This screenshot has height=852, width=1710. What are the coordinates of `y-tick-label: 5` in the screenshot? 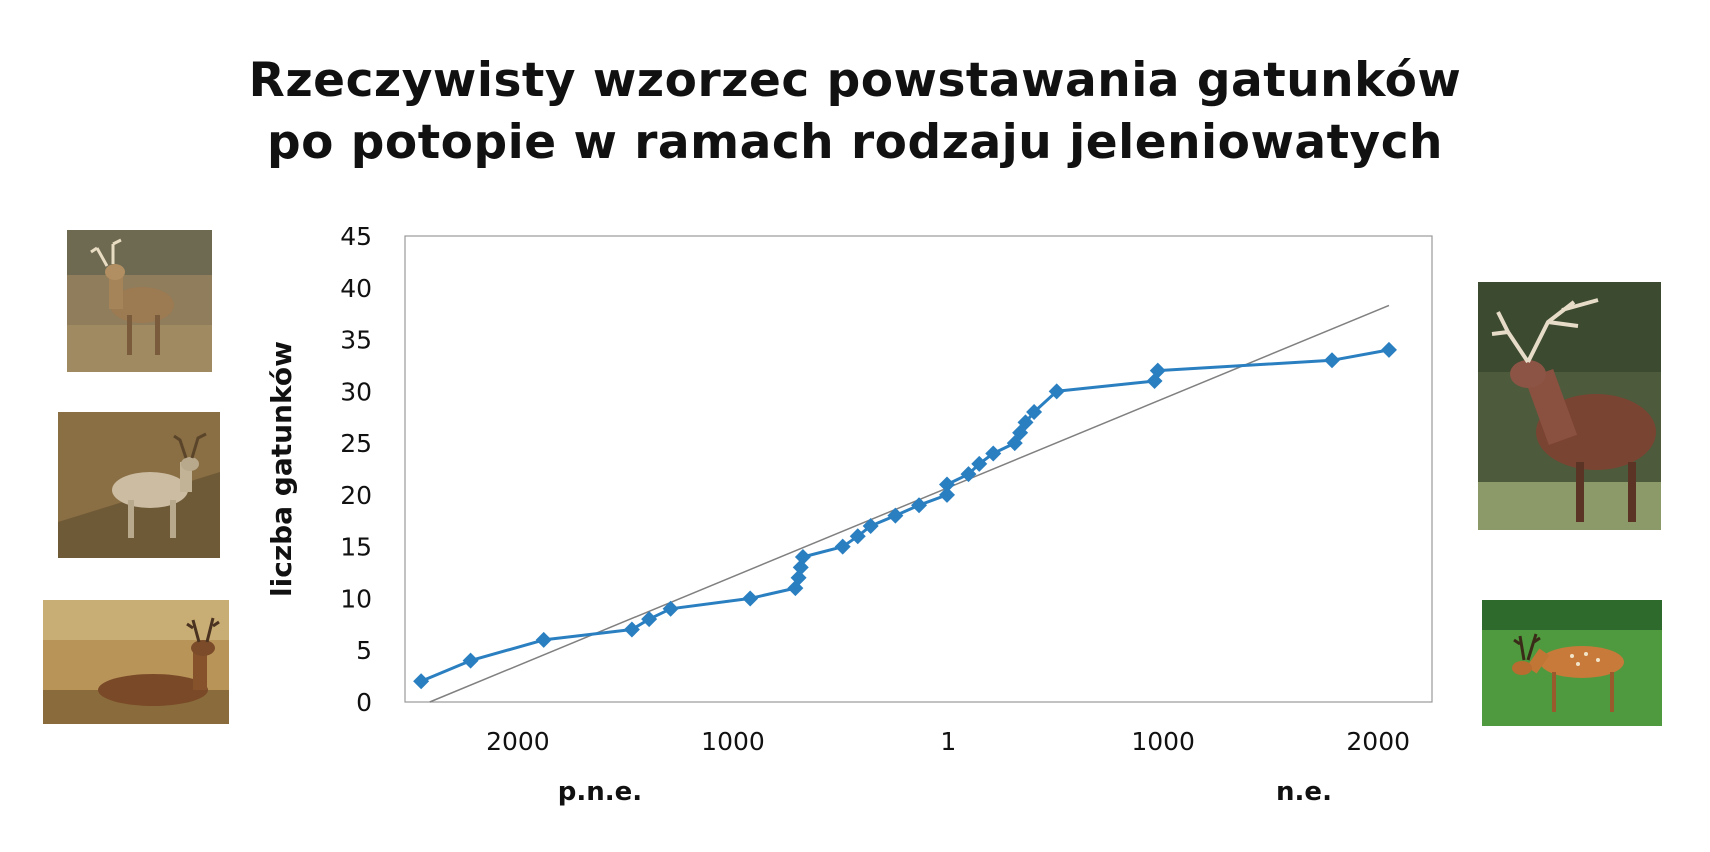 It's located at (364, 650).